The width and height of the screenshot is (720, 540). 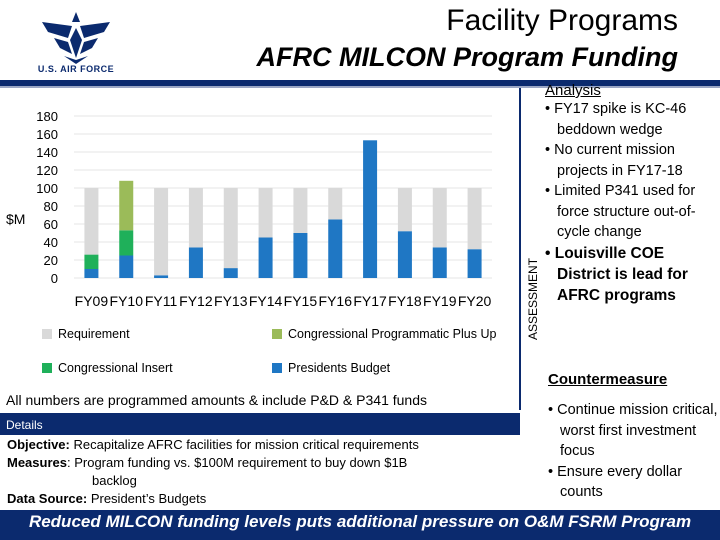 What do you see at coordinates (339, 368) in the screenshot?
I see `legend-label: Presidents Budget` at bounding box center [339, 368].